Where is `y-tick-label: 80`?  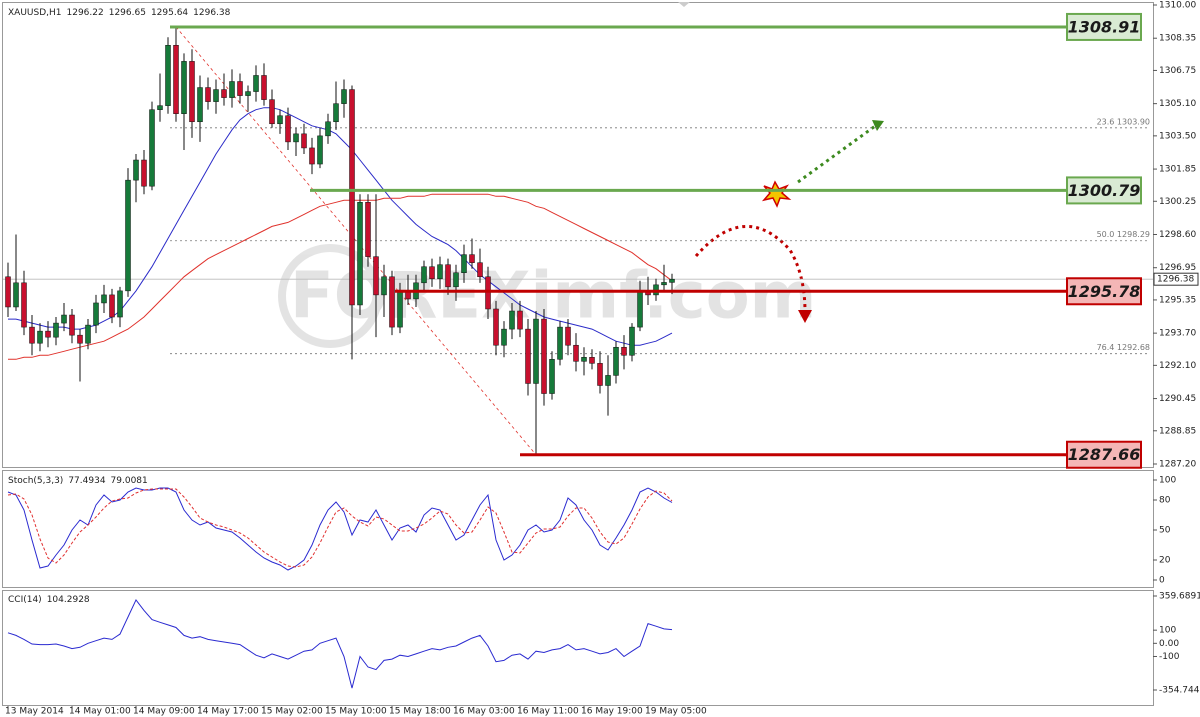
y-tick-label: 80 is located at coordinates (1165, 501).